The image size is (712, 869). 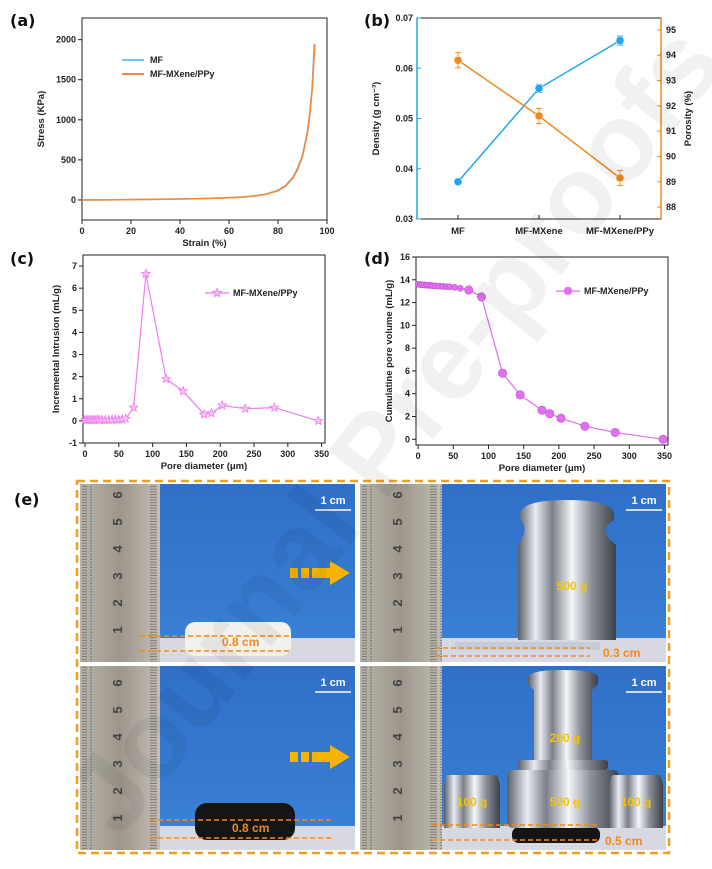 I want to click on y-tick-label: 16, so click(x=405, y=257).